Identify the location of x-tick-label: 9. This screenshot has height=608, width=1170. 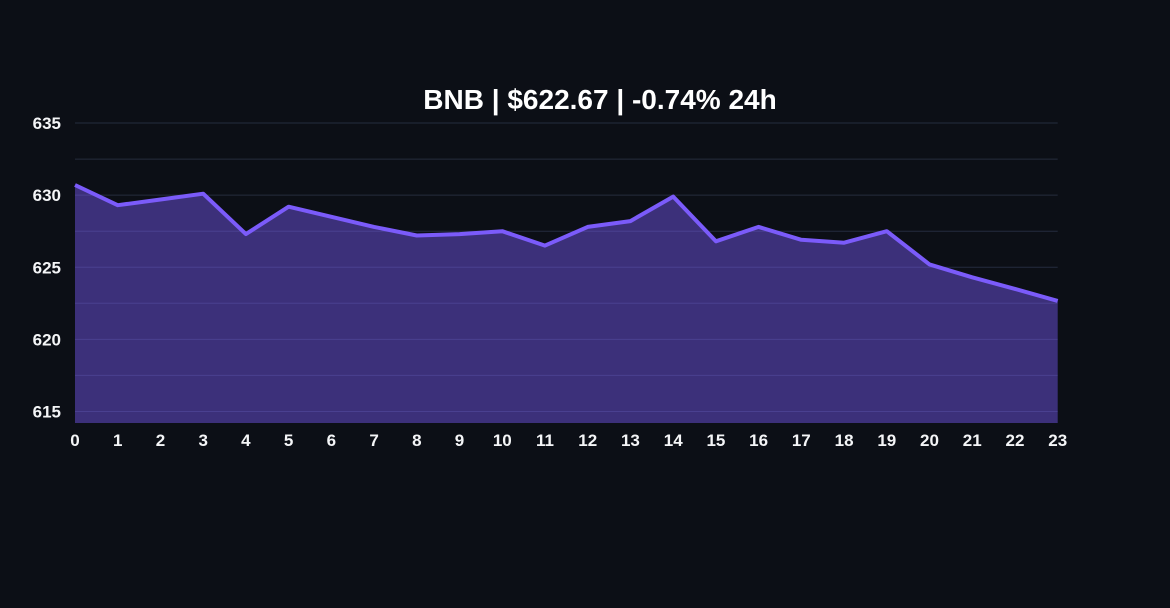
(459, 440).